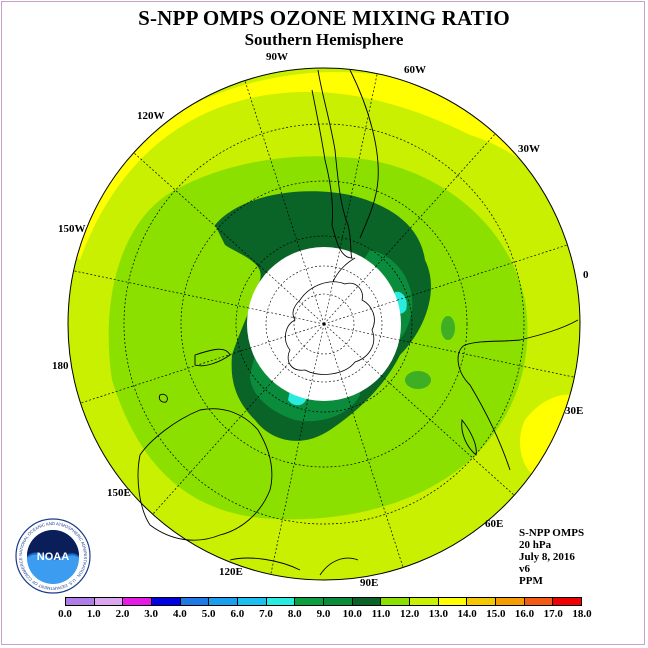 The height and width of the screenshot is (648, 648). I want to click on latitude-circle-60s, so click(324, 324).